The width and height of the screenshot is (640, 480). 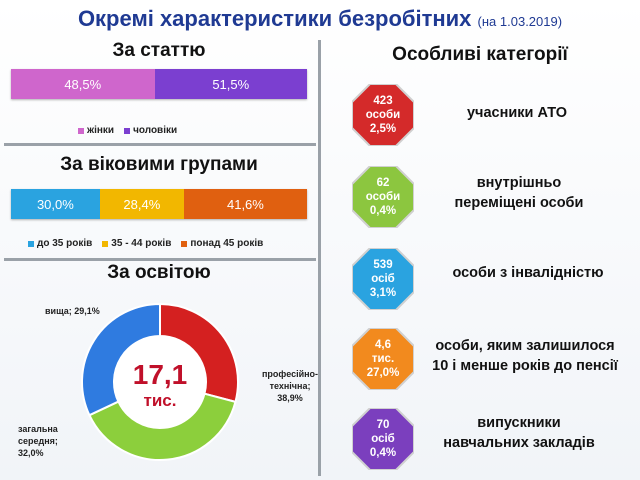 What do you see at coordinates (274, 18) in the screenshot?
I see `title-text: Окремі характеристики безробітних` at bounding box center [274, 18].